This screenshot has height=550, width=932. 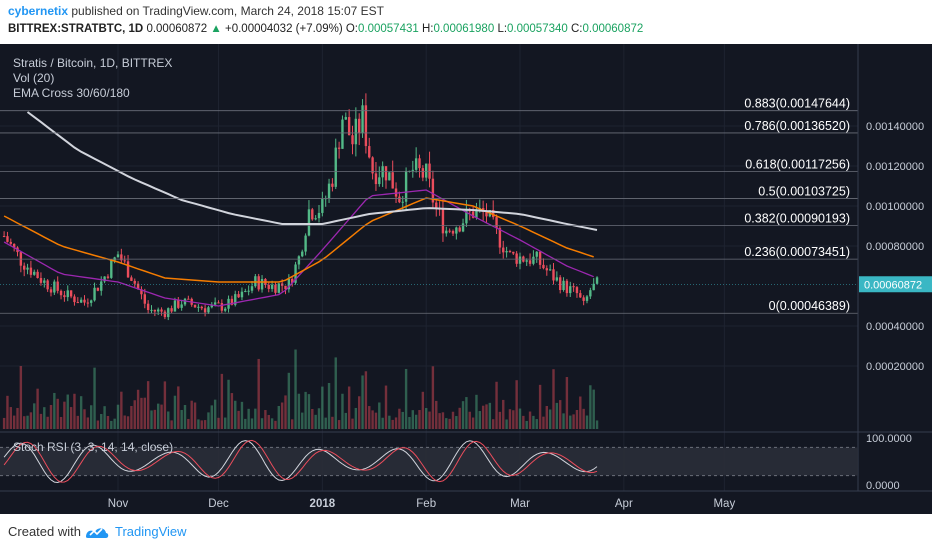 I want to click on created-with-text: Created with, so click(x=44, y=531).